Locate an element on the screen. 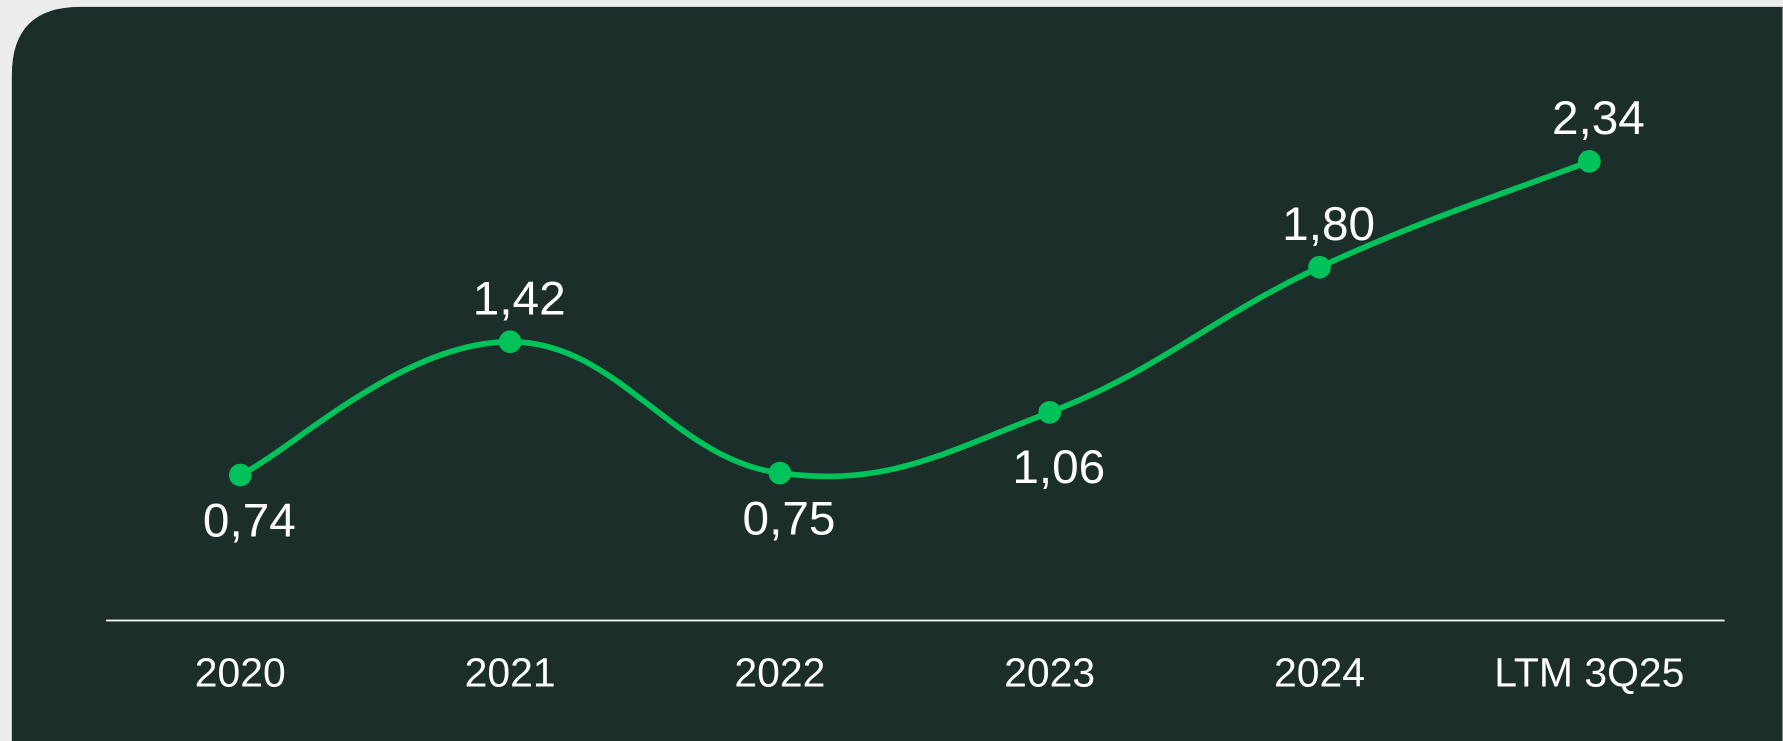  value-label: 1,06 is located at coordinates (1058, 467).